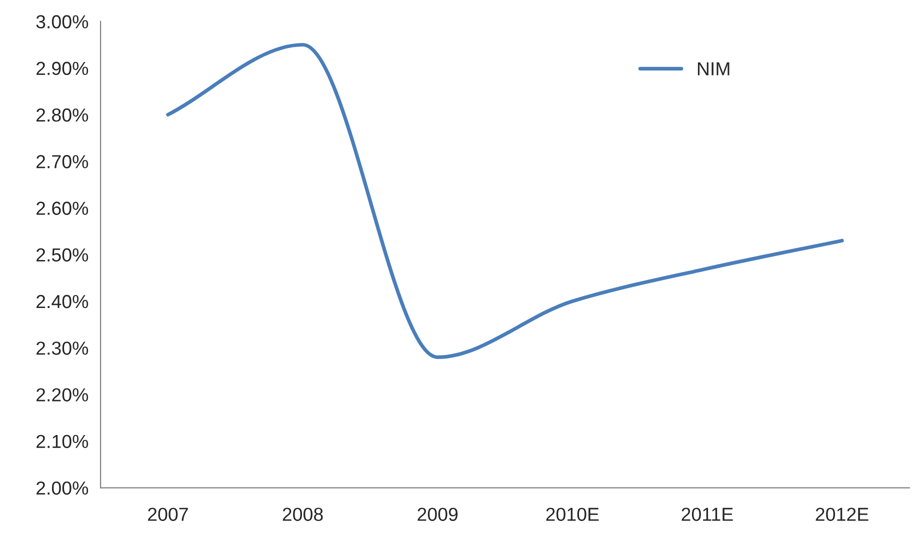 The height and width of the screenshot is (536, 914). Describe the element at coordinates (62, 161) in the screenshot. I see `y-tick-label: 2.70%` at that location.